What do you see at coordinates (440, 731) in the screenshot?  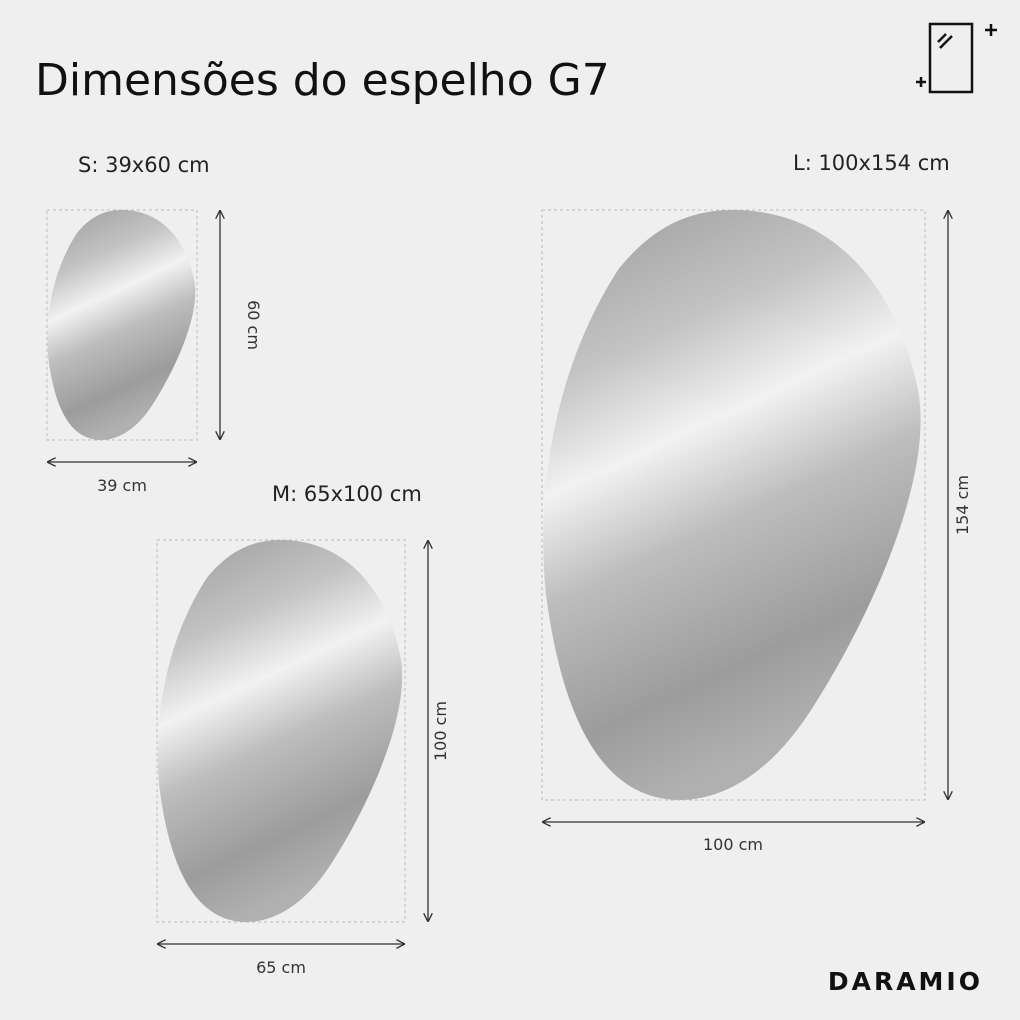 I see `height-label: 100 cm` at bounding box center [440, 731].